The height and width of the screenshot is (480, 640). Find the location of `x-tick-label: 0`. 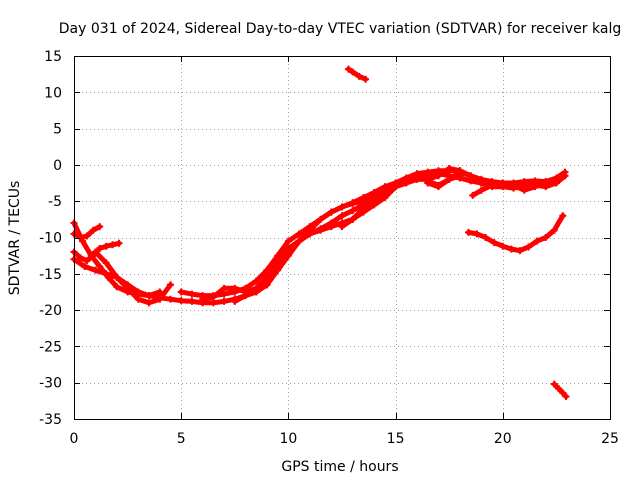

x-tick-label: 0 is located at coordinates (74, 439).